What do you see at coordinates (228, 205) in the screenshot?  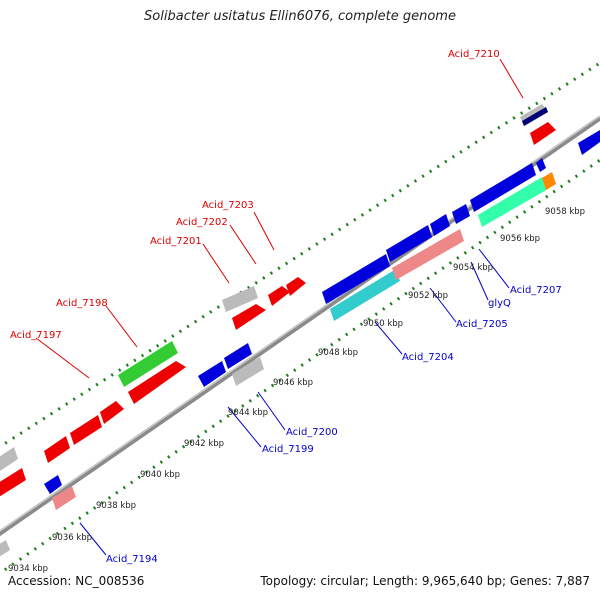 I see `gene-label: Acid_7203` at bounding box center [228, 205].